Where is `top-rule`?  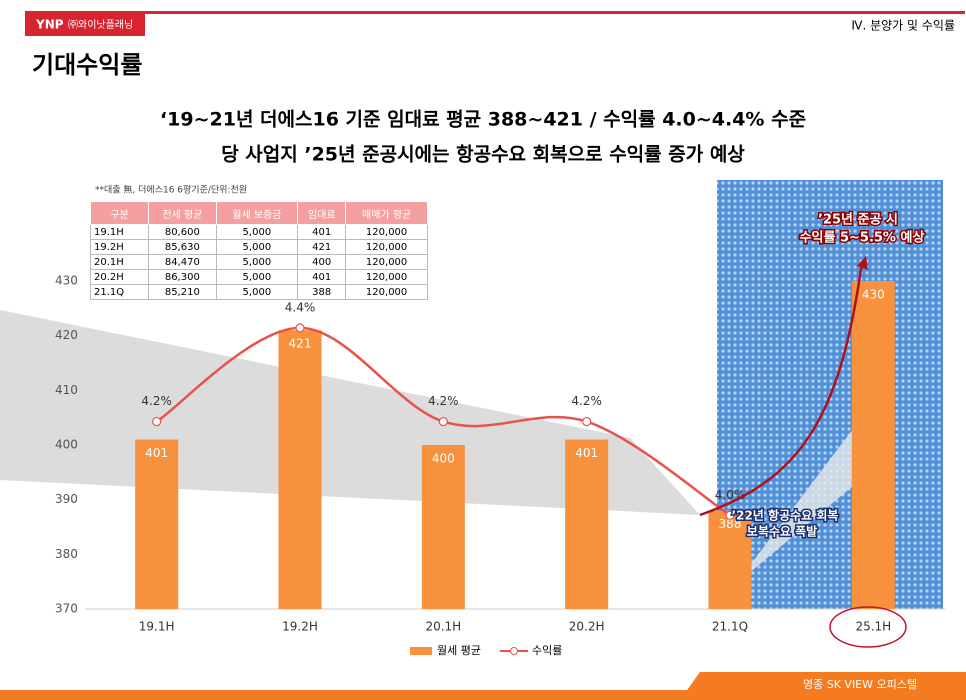 top-rule is located at coordinates (495, 12).